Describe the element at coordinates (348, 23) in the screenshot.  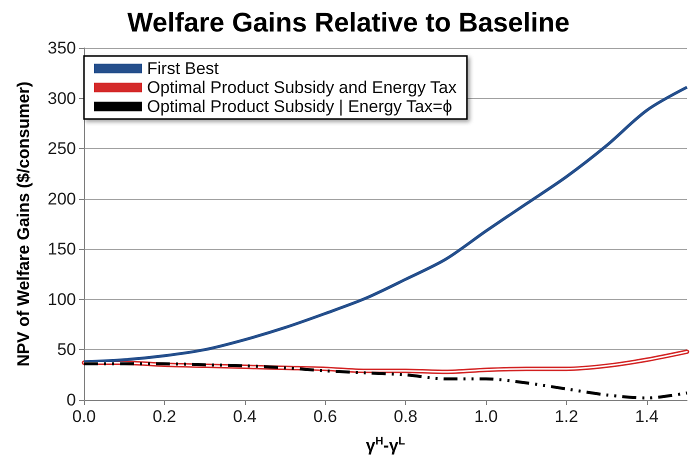
I see `chart-title: Welfare Gains Relative to Baseline` at that location.